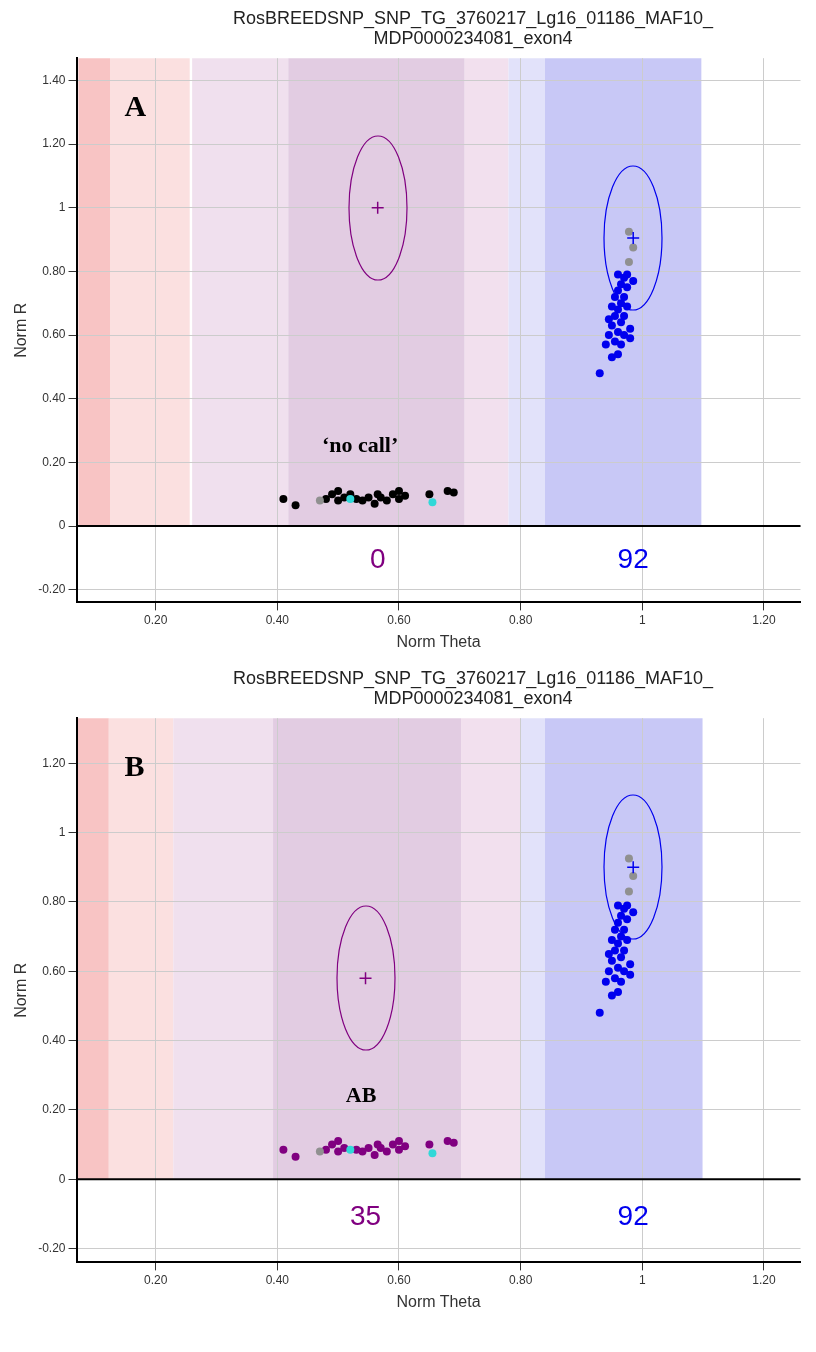 This screenshot has height=1352, width=816. Describe the element at coordinates (135, 105) in the screenshot. I see `annotation: A` at that location.